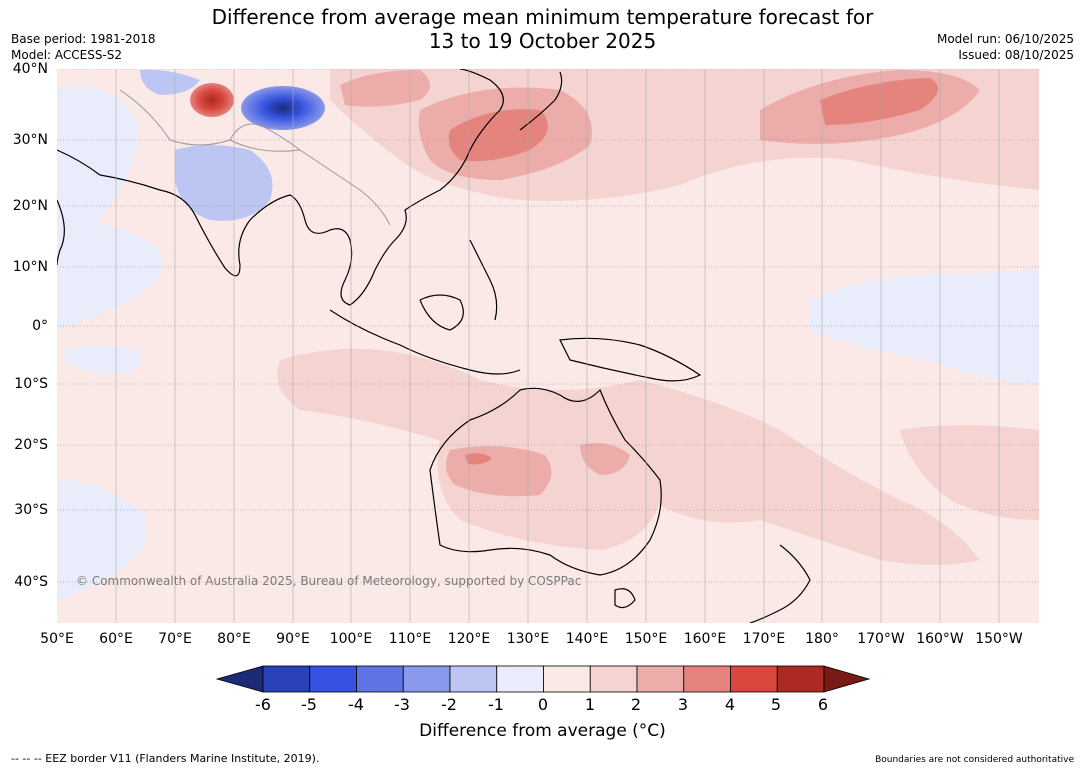 The height and width of the screenshot is (770, 1085). I want to click on meta-left: Base period: 1981-2018 Model: ACCESS-S2, so click(83, 47).